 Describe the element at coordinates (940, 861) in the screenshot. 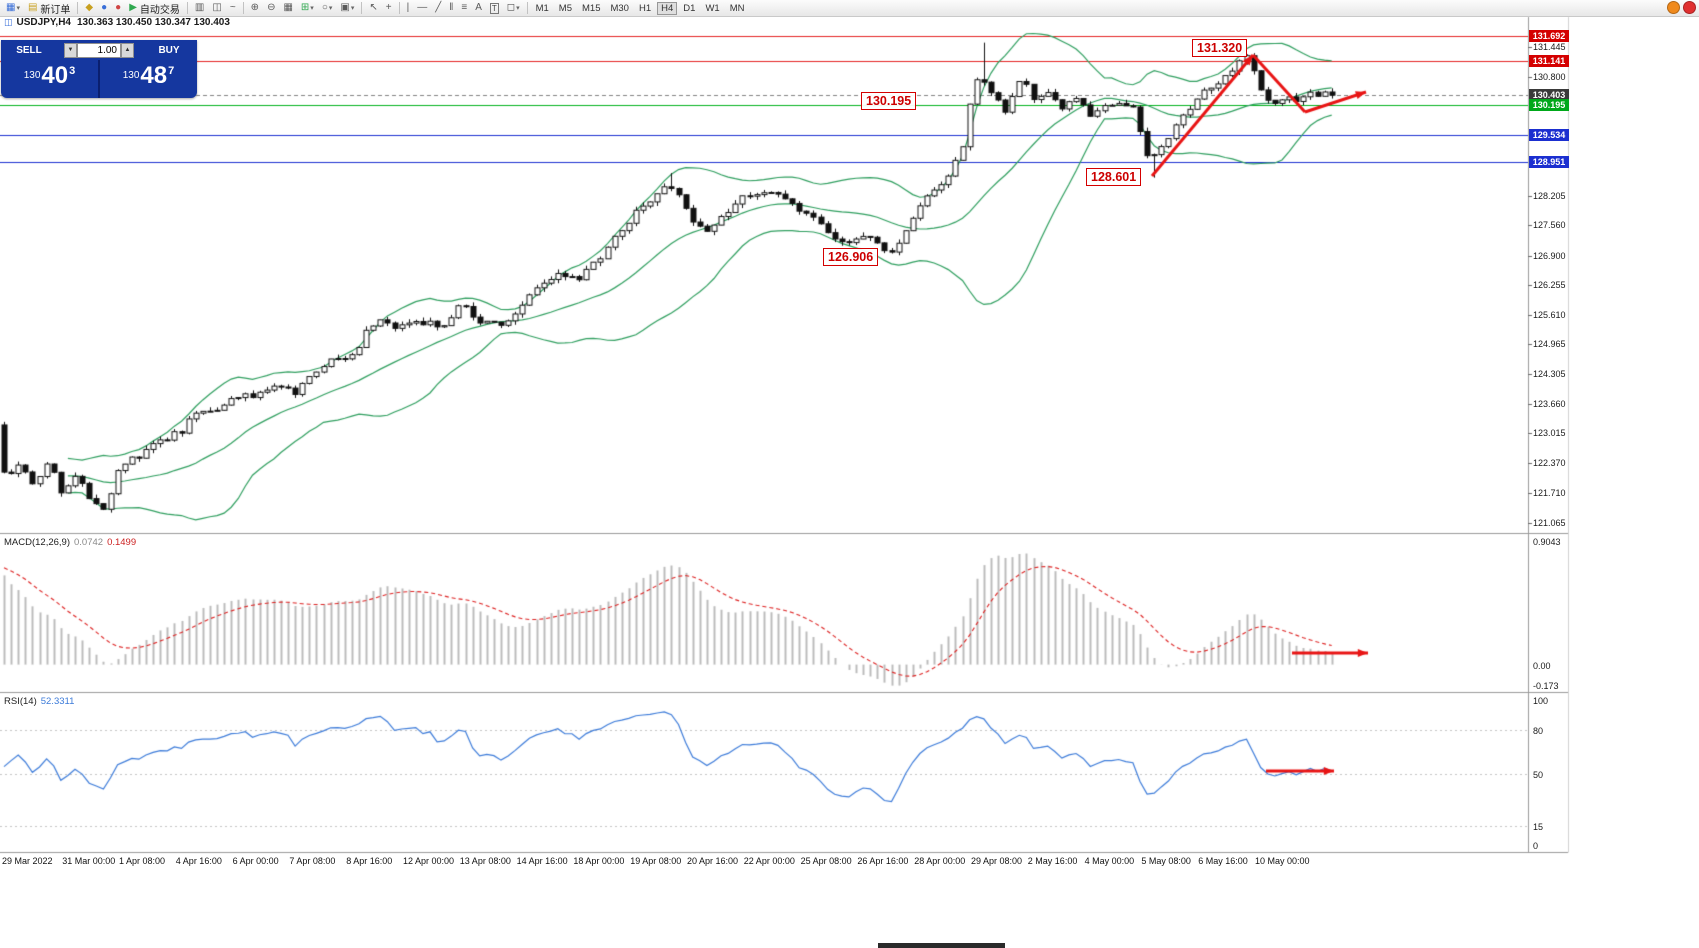

I see `date-label: 28 Apr 00:00` at that location.